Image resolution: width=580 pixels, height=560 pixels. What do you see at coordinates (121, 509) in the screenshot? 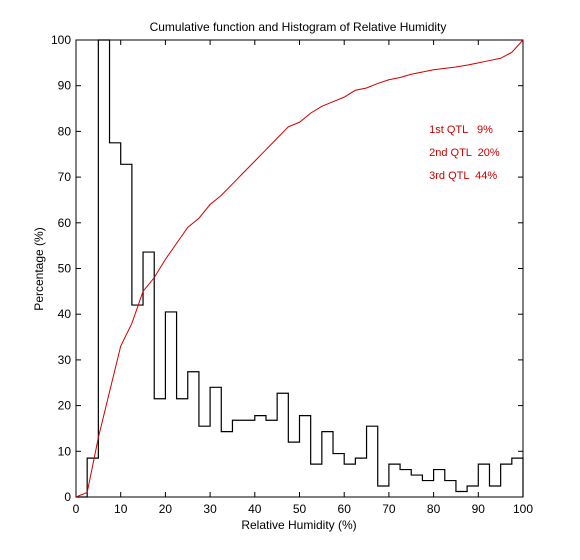
I see `x-tick-label: 10` at bounding box center [121, 509].